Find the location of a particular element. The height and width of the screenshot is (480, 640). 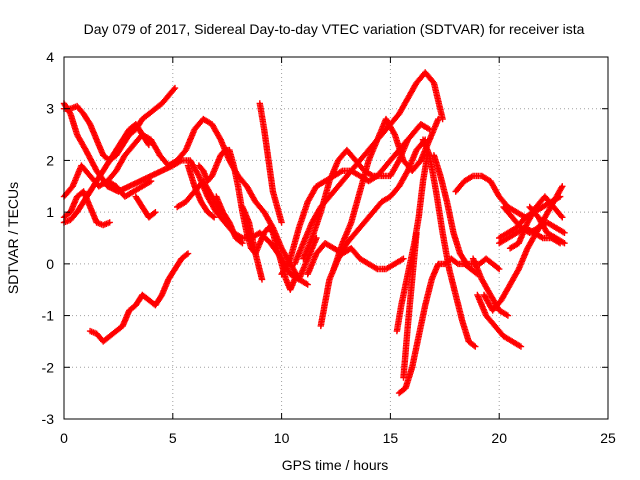

y-tick-label: -1 is located at coordinates (48, 316).